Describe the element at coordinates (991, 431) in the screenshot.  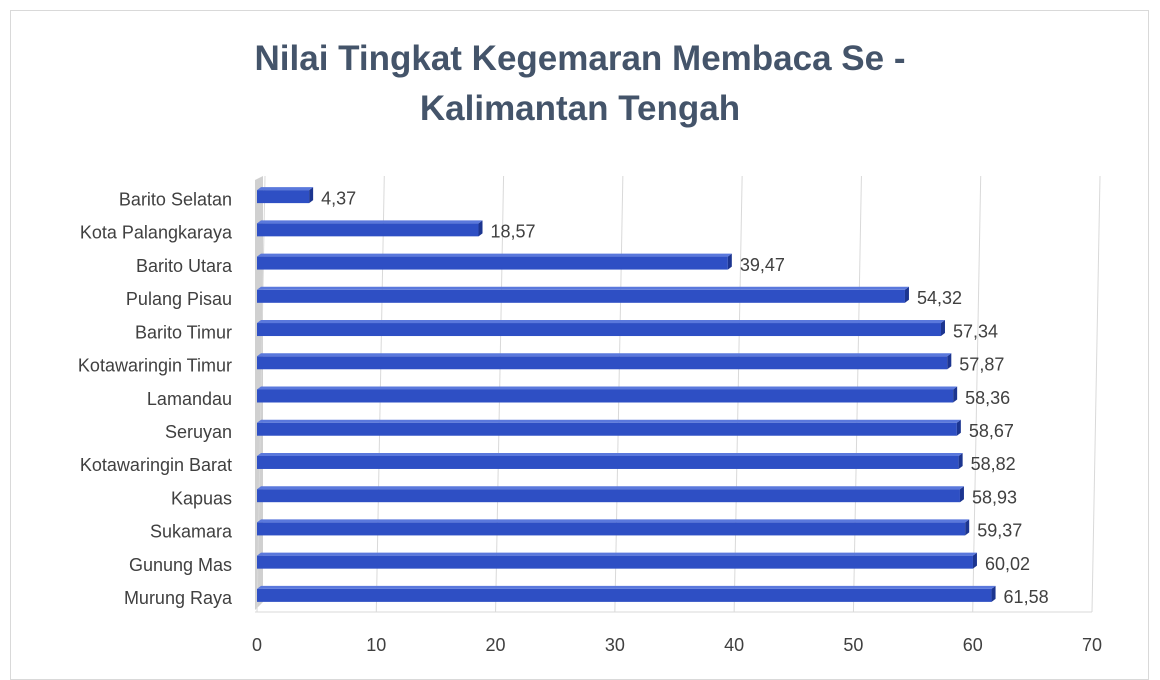
I see `value-label: 58,67` at that location.